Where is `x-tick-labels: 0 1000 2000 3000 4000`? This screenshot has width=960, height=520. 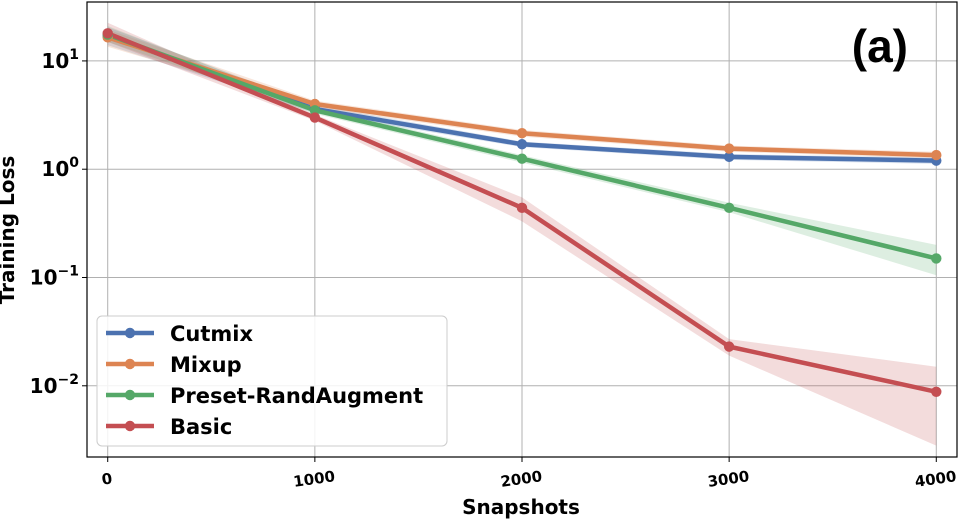 x-tick-labels: 0 1000 2000 3000 4000 is located at coordinates (529, 474).